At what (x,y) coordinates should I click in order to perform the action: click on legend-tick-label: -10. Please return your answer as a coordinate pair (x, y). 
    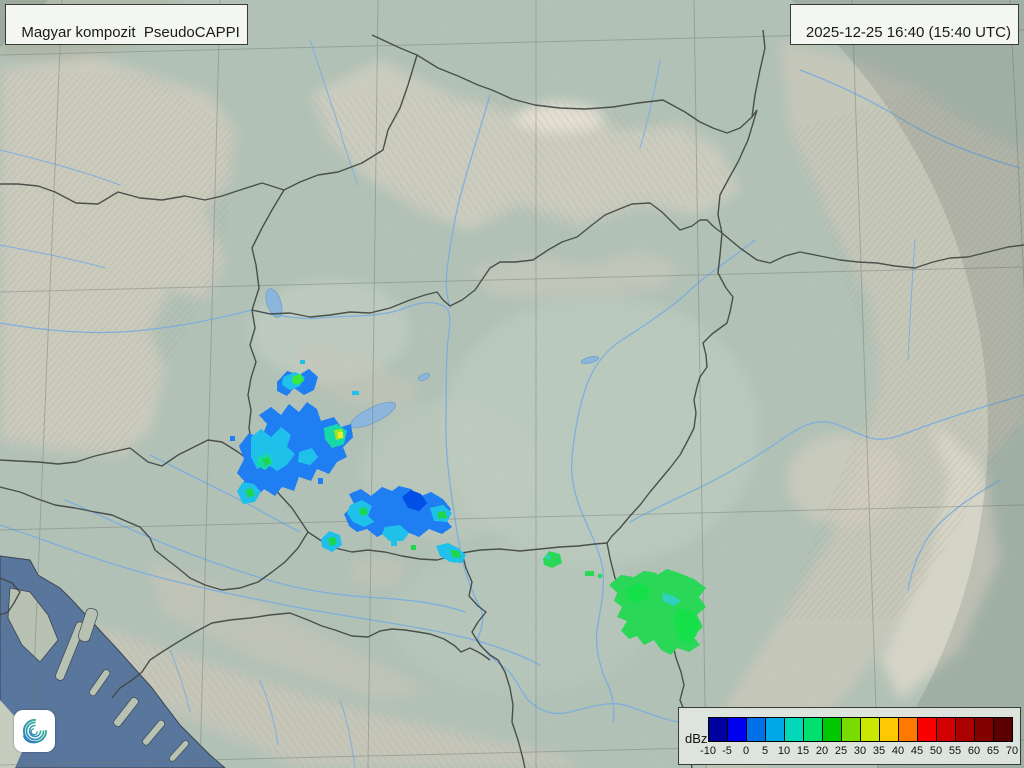
    Looking at the image, I should click on (708, 751).